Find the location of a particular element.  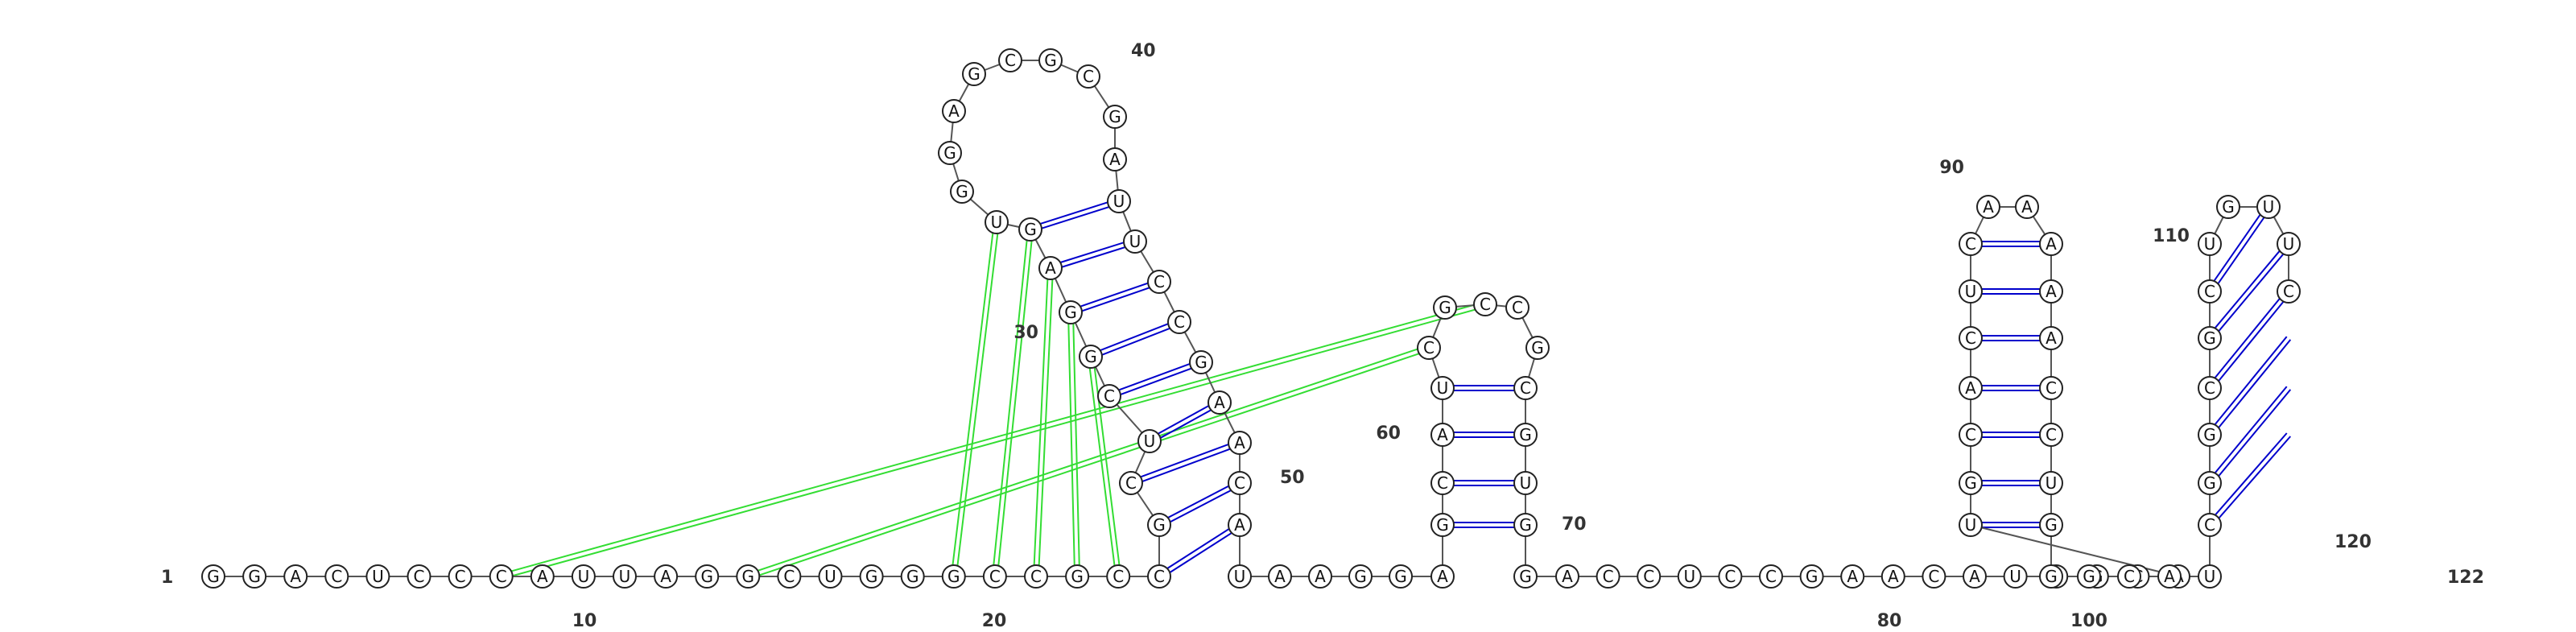

position-label-1: 1 is located at coordinates (167, 578).